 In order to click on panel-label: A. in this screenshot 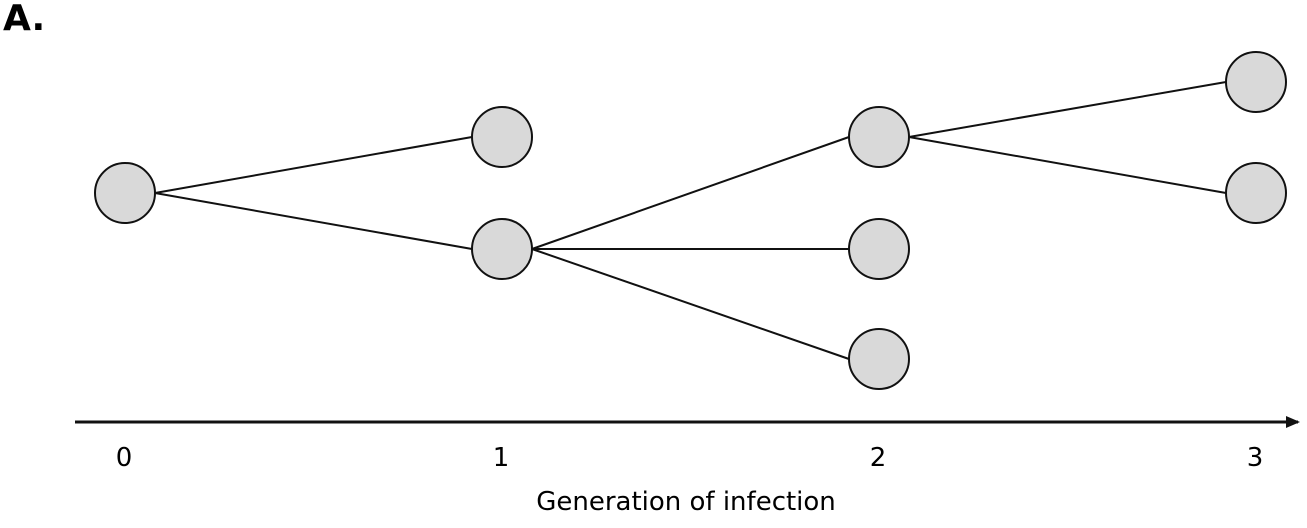, I will do `click(24, 19)`.